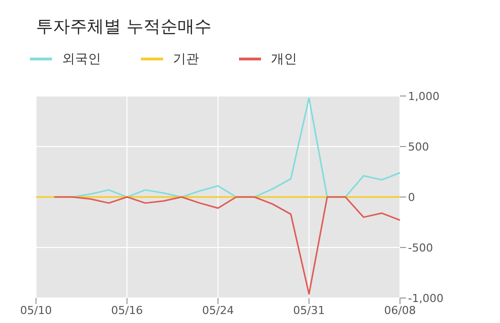 The width and height of the screenshot is (500, 323). What do you see at coordinates (218, 310) in the screenshot?
I see `x-tick-label: 05/24` at bounding box center [218, 310].